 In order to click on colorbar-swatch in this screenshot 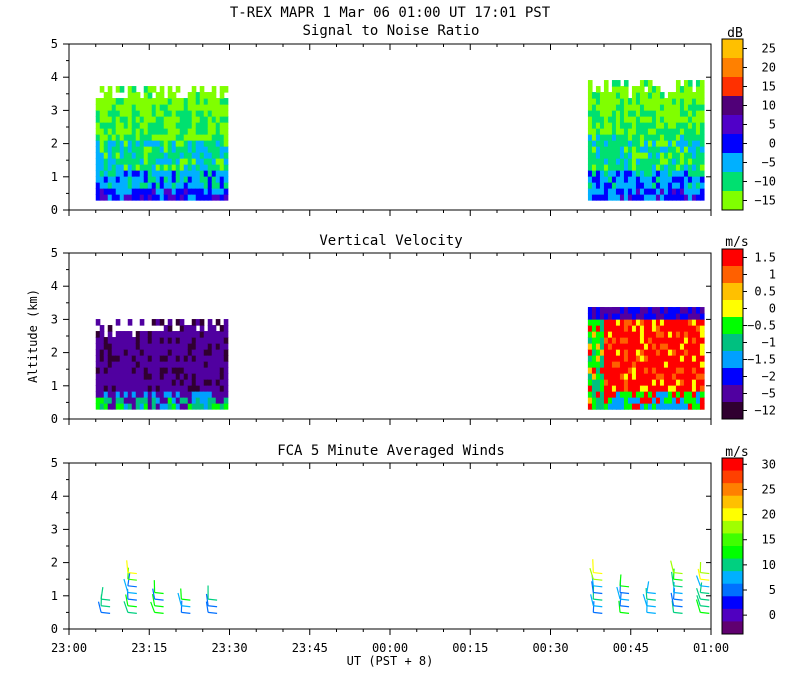, I will do `click(732, 87)`.